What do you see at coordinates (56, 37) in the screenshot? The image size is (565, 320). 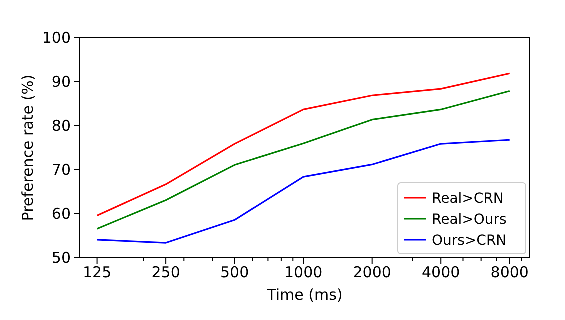 I see `y-tick-label: 100` at bounding box center [56, 37].